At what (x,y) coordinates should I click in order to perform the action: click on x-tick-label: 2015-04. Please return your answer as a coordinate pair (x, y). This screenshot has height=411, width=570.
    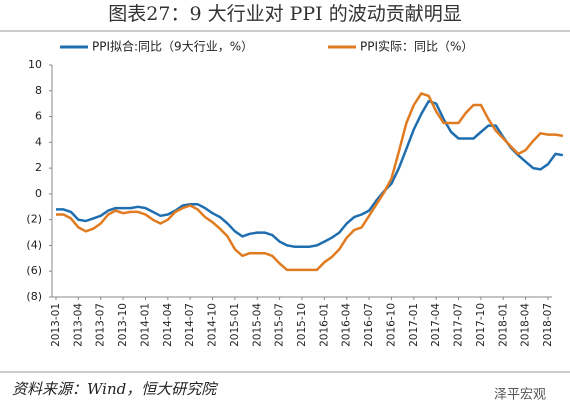
    Looking at the image, I should click on (257, 325).